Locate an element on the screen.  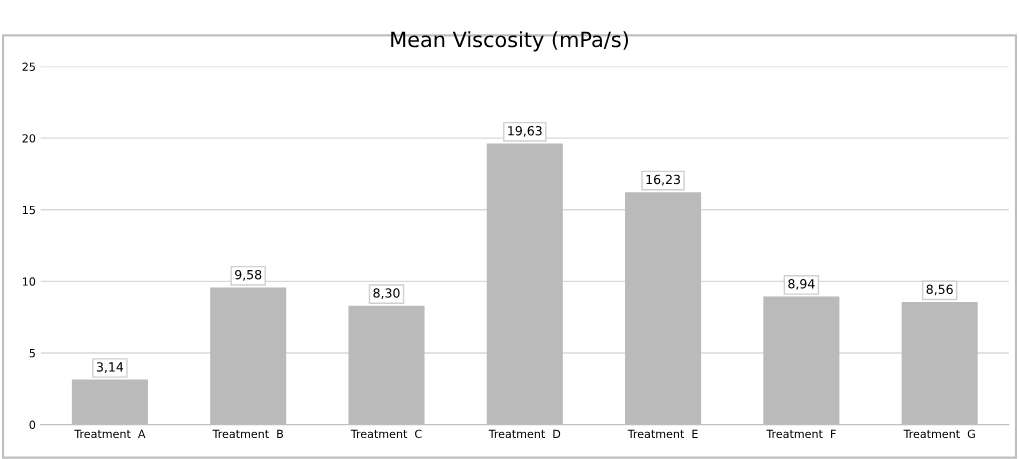
data-label: 16,23 is located at coordinates (663, 180).